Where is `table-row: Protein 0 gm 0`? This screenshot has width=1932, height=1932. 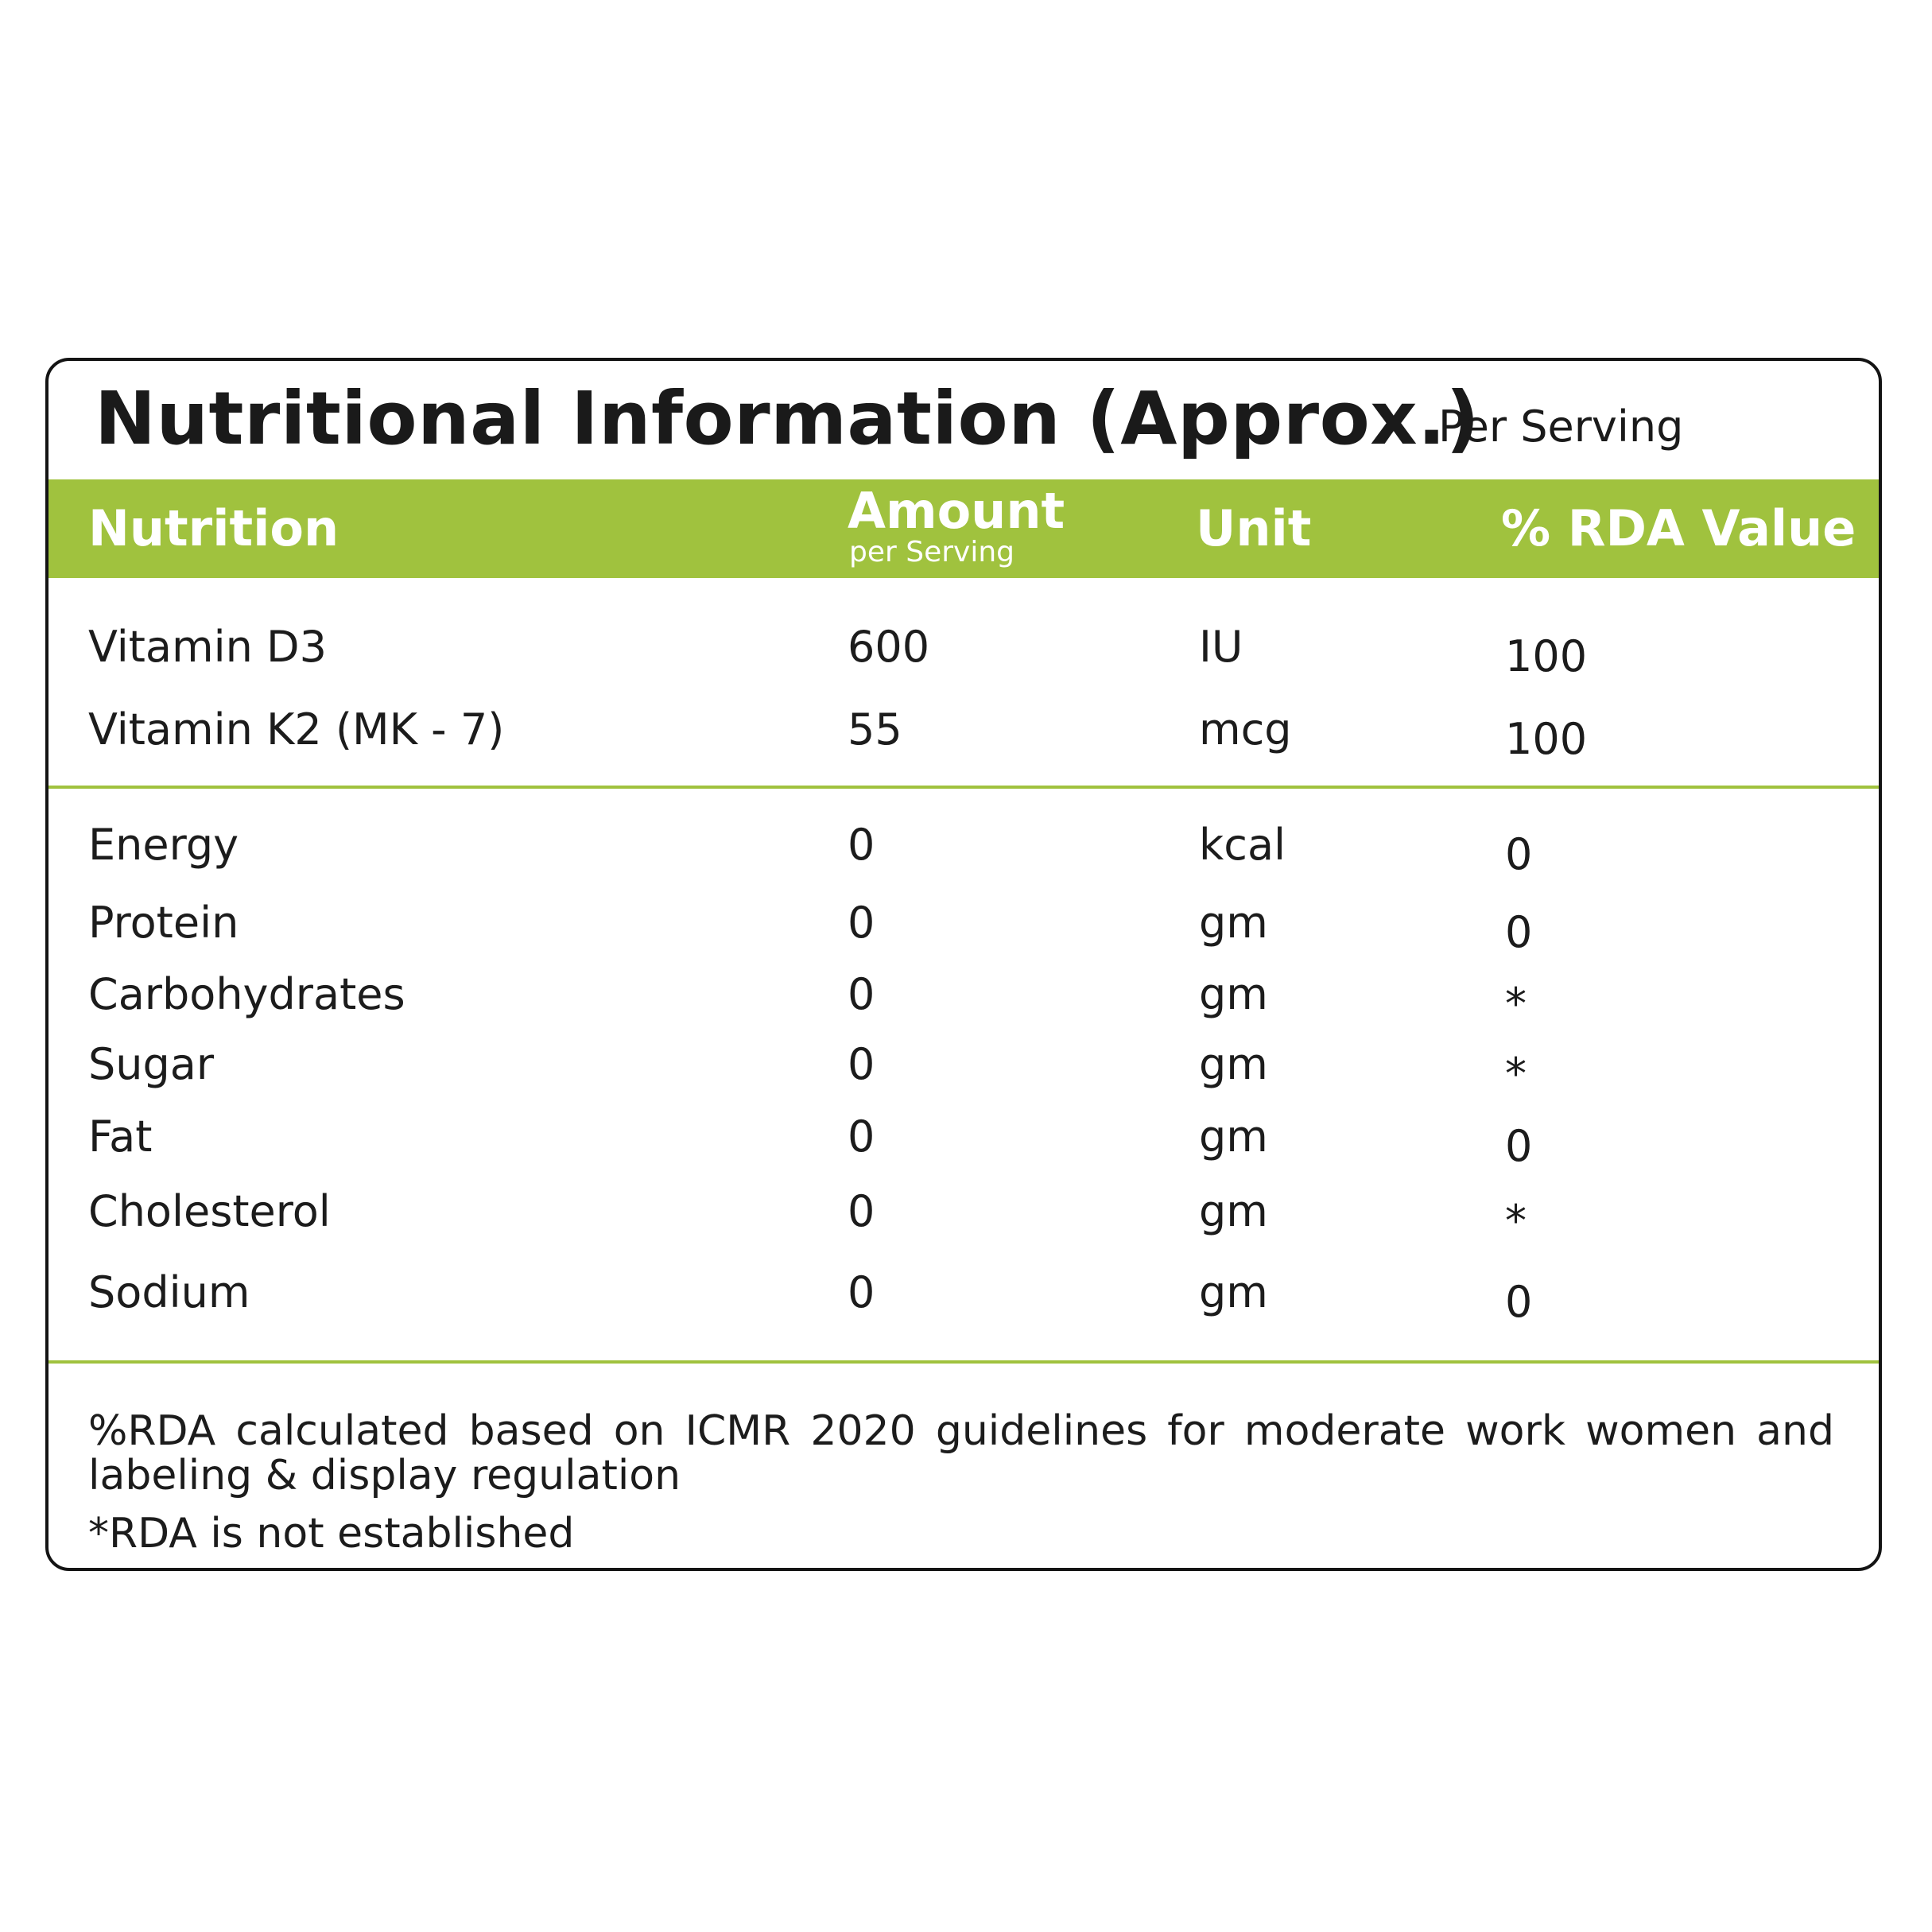
table-row: Protein 0 gm 0 is located at coordinates (963, 923).